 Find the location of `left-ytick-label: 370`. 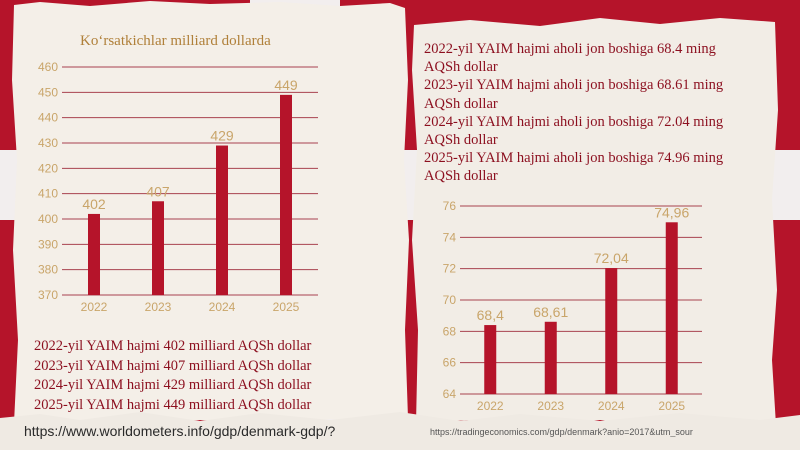

left-ytick-label: 370 is located at coordinates (48, 295).